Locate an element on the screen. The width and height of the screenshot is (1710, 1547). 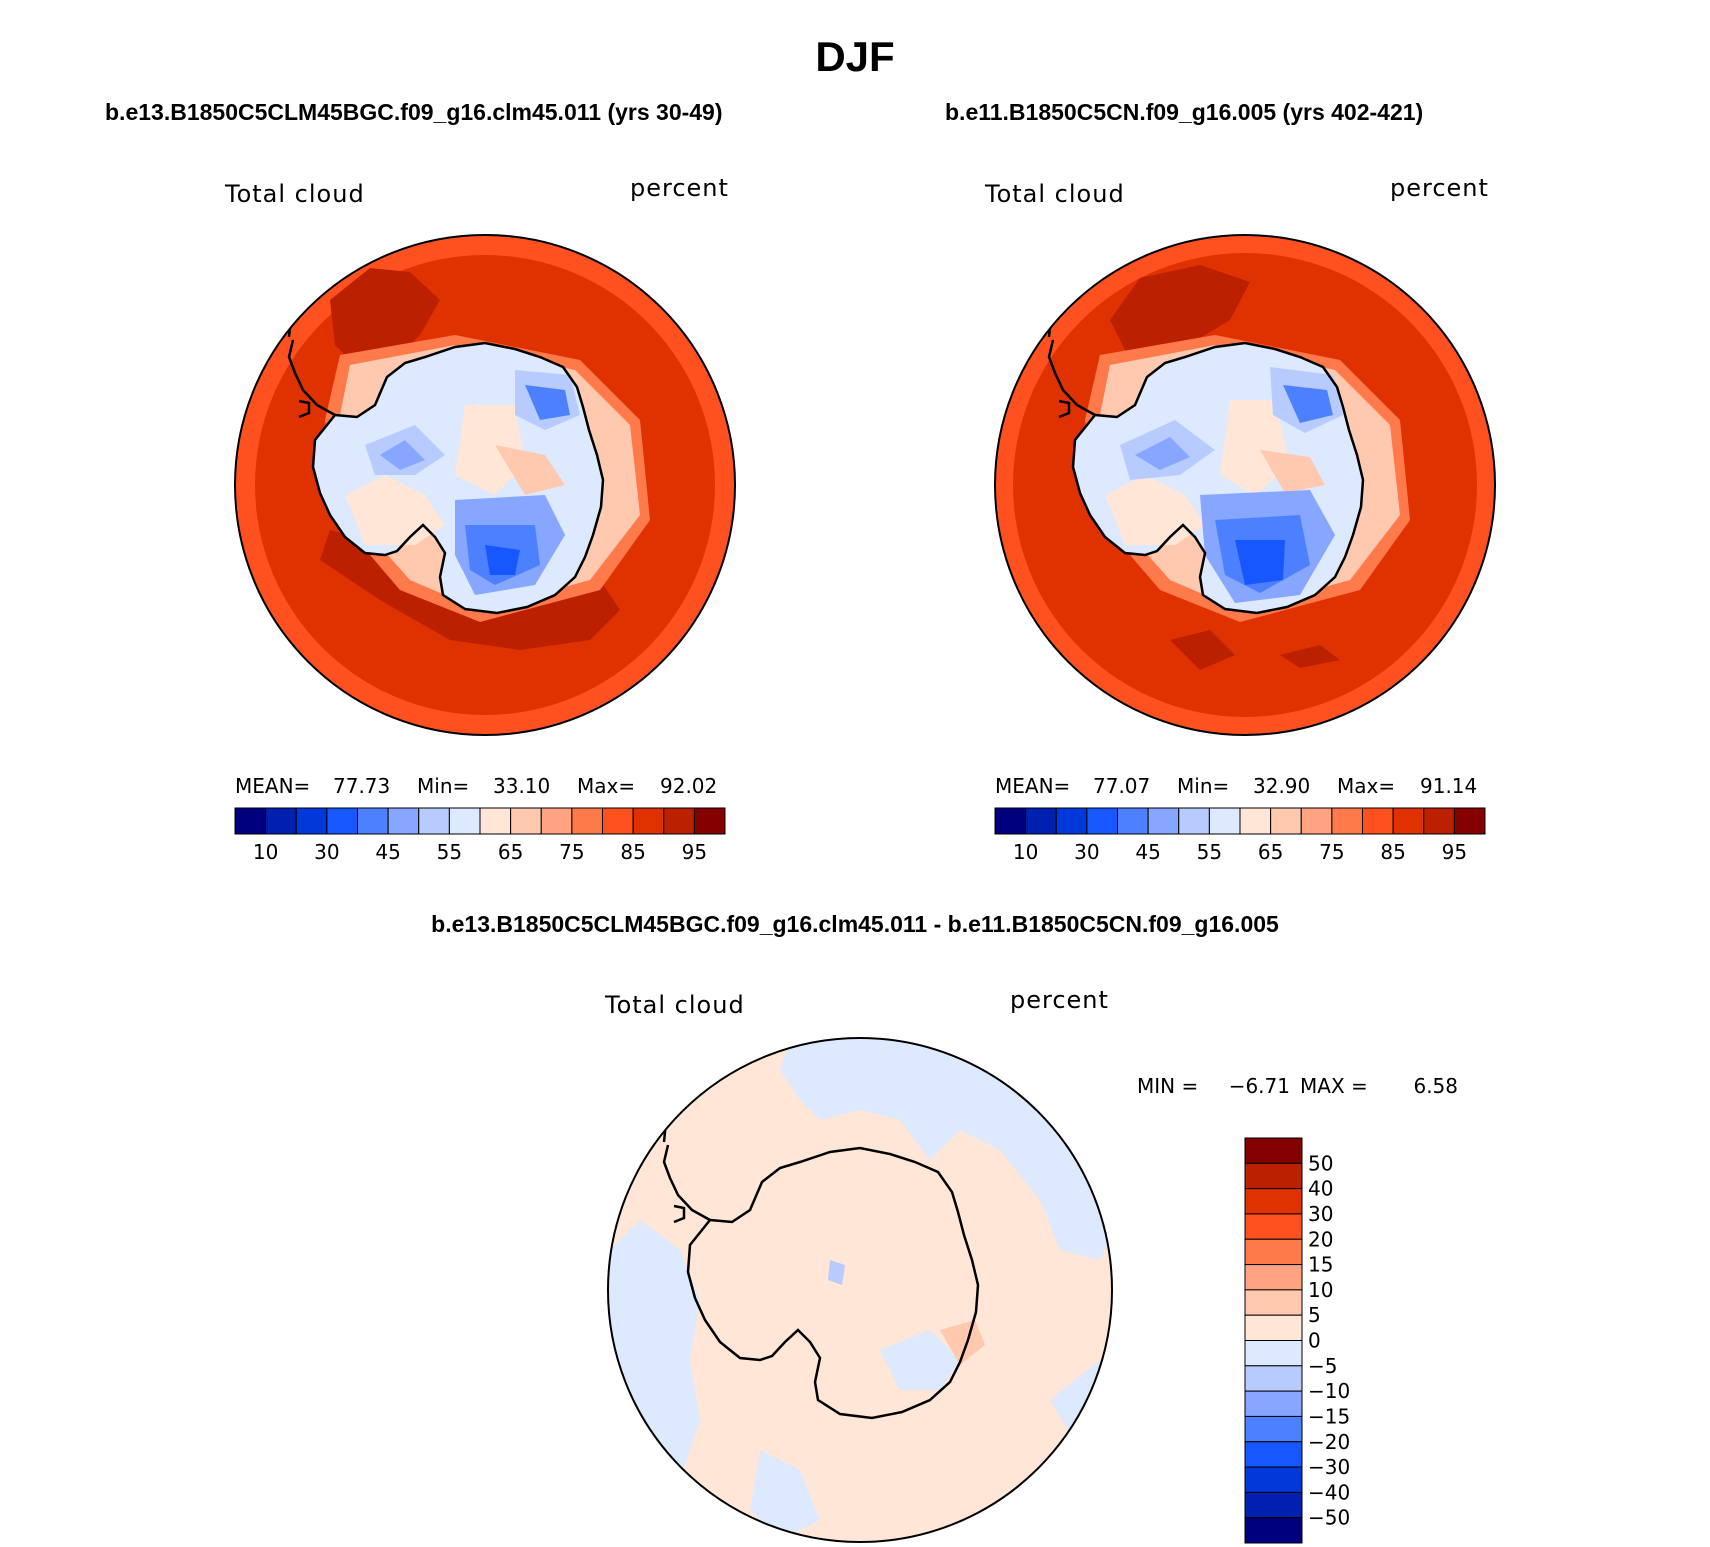
left-colorbar: 10 30 45 55 65 75 85 95 is located at coordinates (480, 835).